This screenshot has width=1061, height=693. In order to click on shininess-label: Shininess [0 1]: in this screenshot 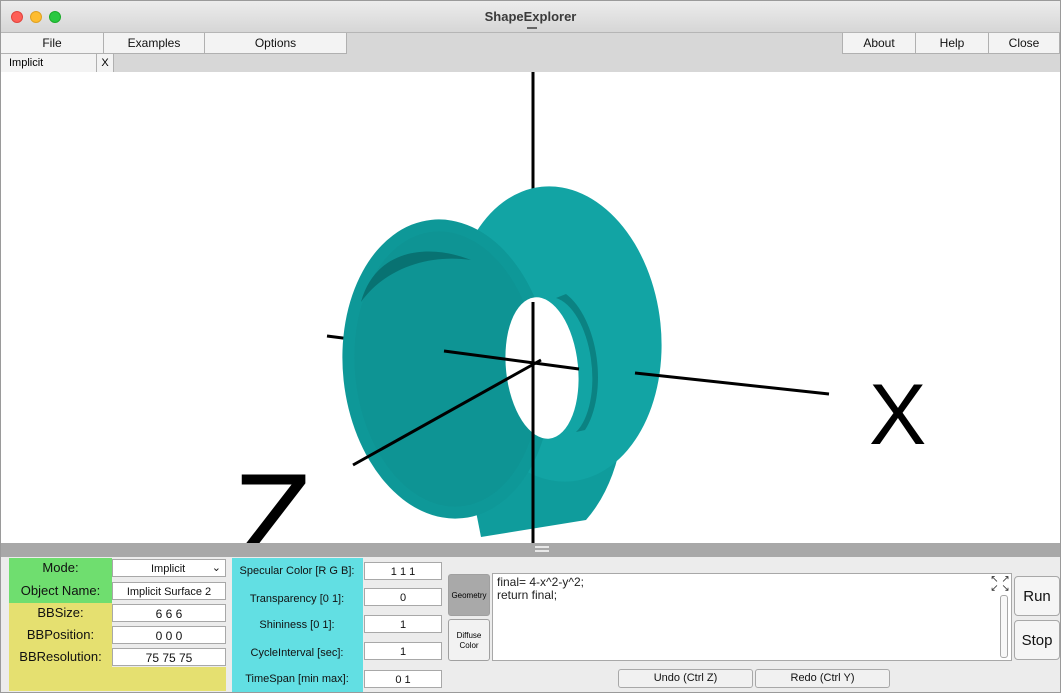, I will do `click(297, 625)`.